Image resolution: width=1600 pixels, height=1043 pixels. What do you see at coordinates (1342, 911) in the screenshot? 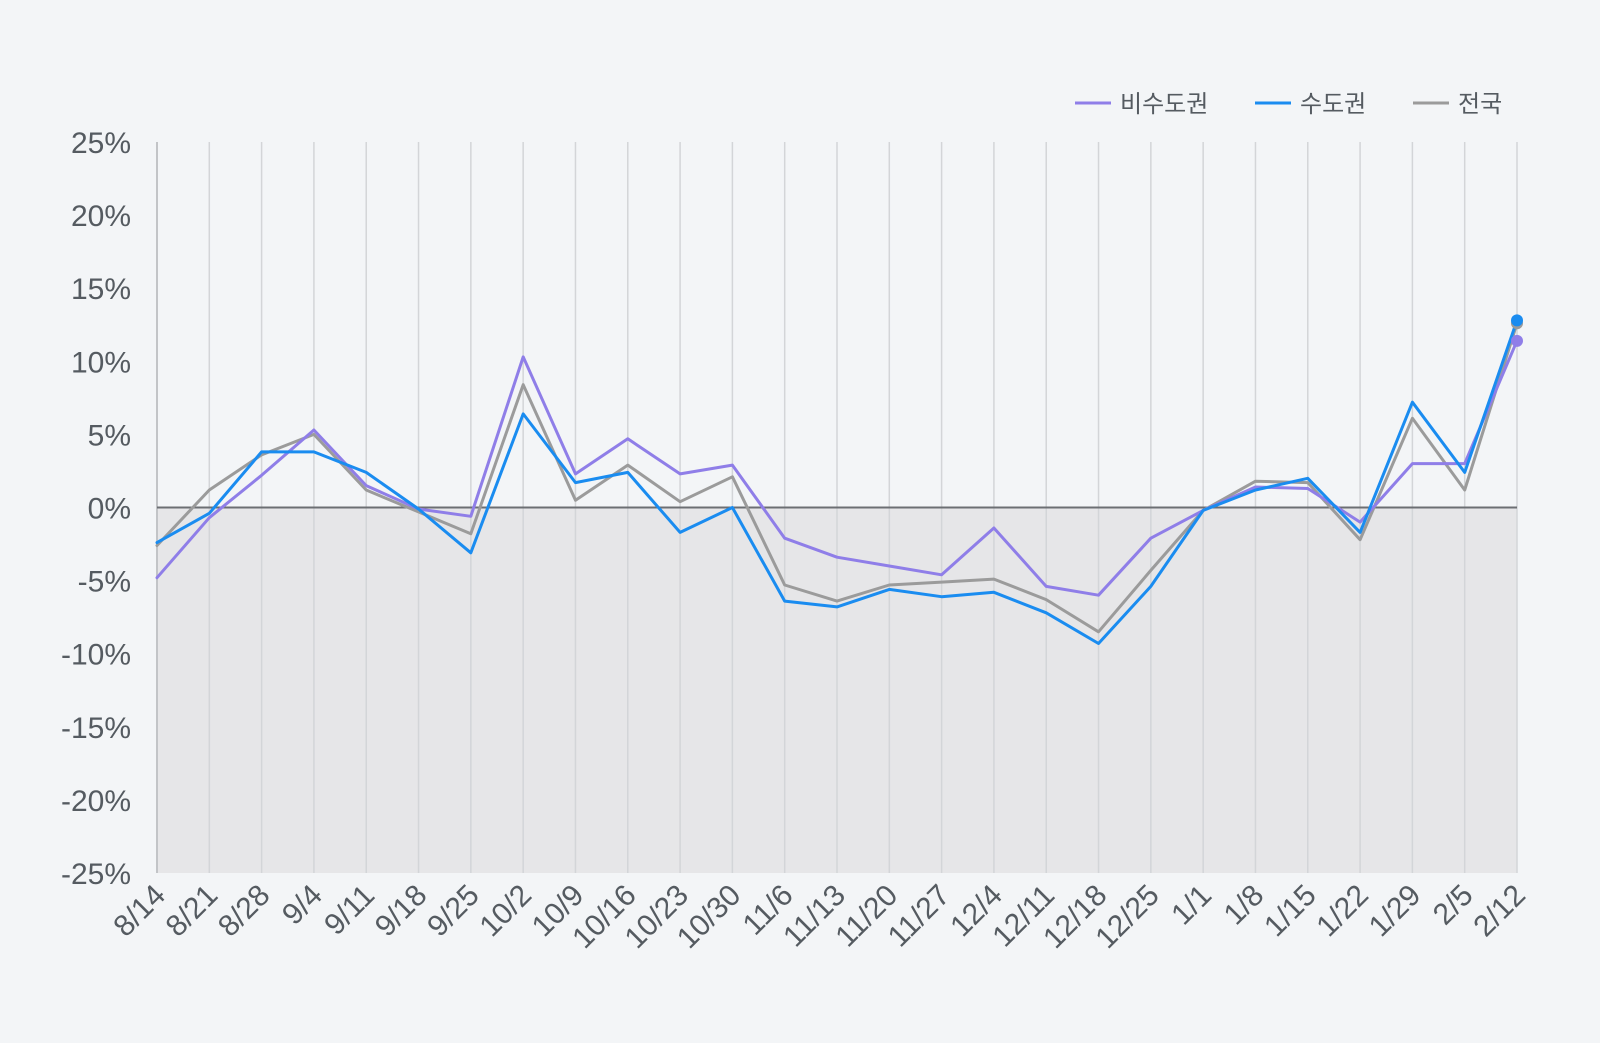
I see `x-tick-label: 1/22` at bounding box center [1342, 911].